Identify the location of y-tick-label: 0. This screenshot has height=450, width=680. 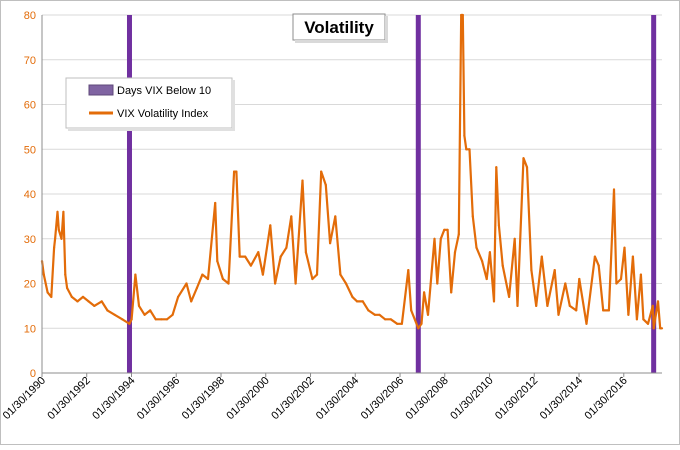
(33, 374).